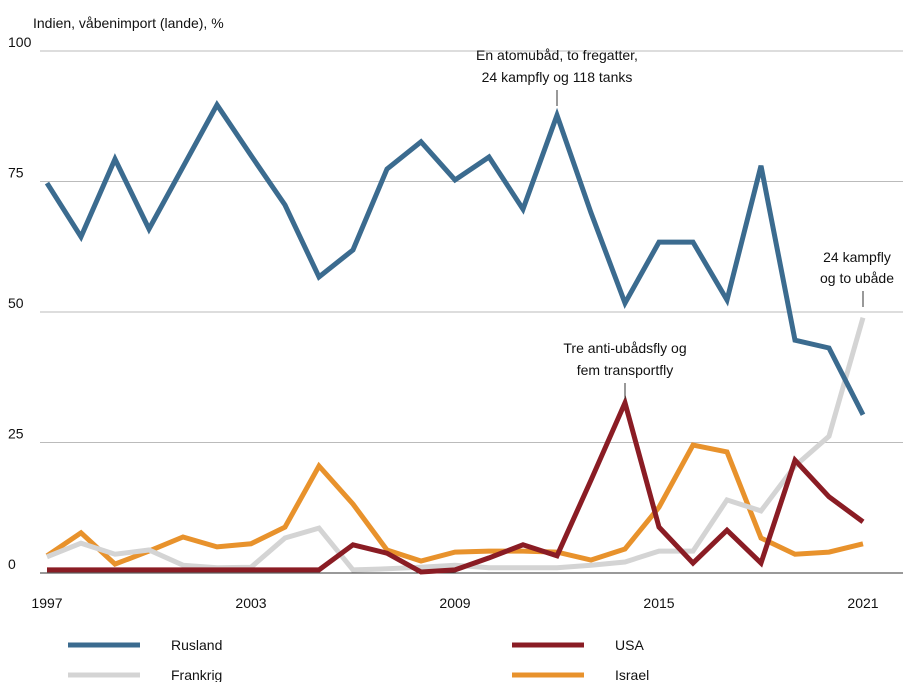  I want to click on y-tick-label: 75, so click(16, 173).